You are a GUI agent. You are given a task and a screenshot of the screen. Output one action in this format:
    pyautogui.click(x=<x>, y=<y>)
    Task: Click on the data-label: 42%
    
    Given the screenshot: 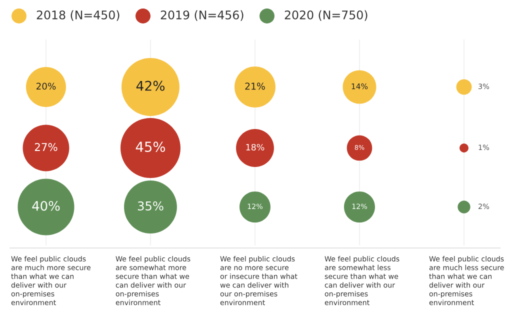 What is the action you would take?
    pyautogui.click(x=150, y=85)
    